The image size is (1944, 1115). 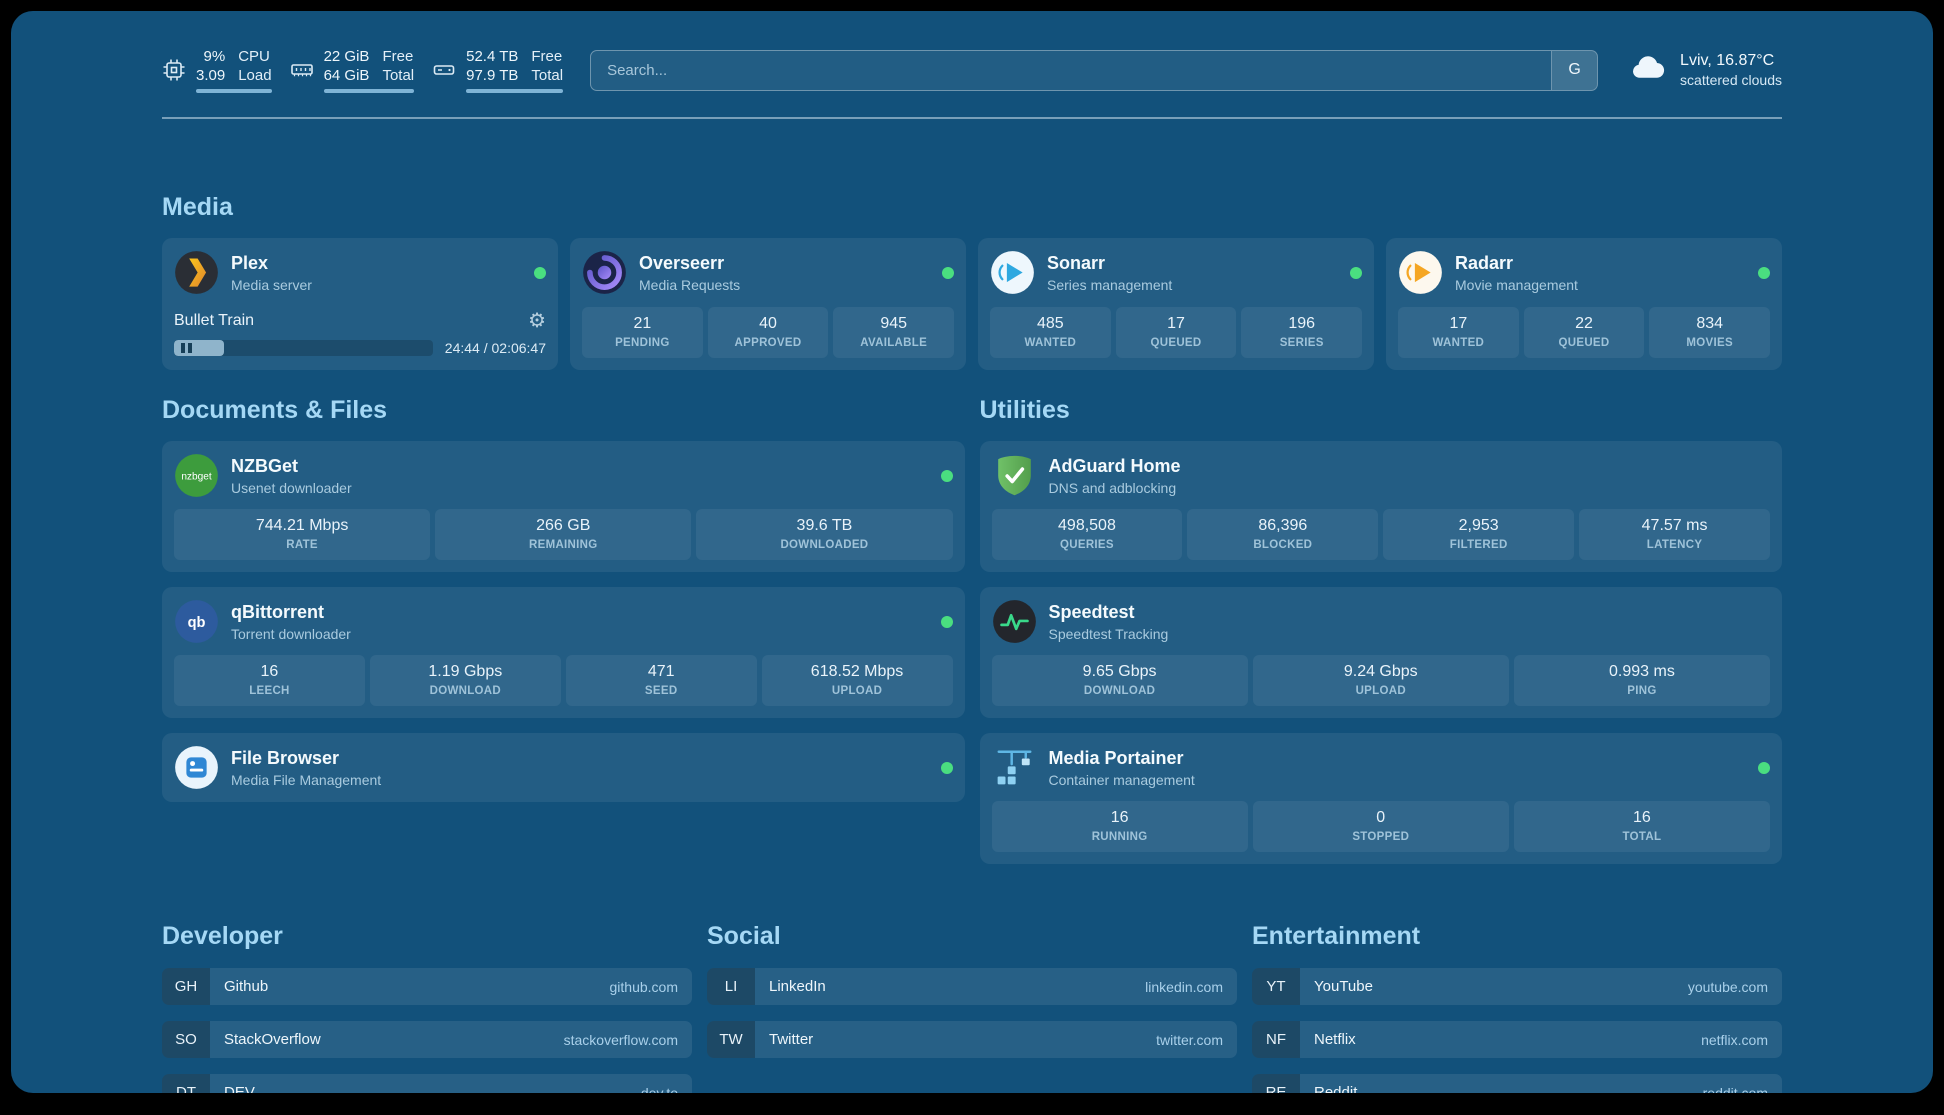 I want to click on search-input, so click(x=1071, y=70).